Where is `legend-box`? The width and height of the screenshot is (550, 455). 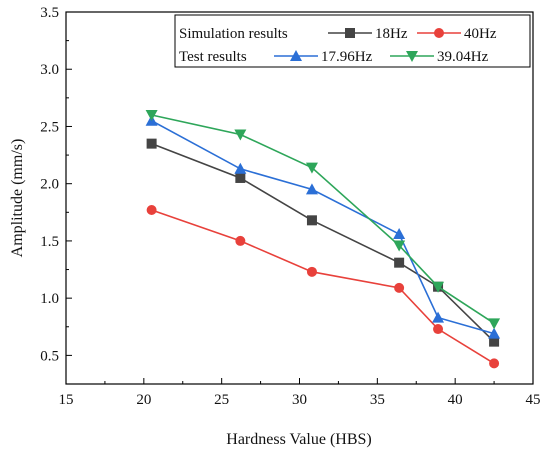
legend-box is located at coordinates (352, 41).